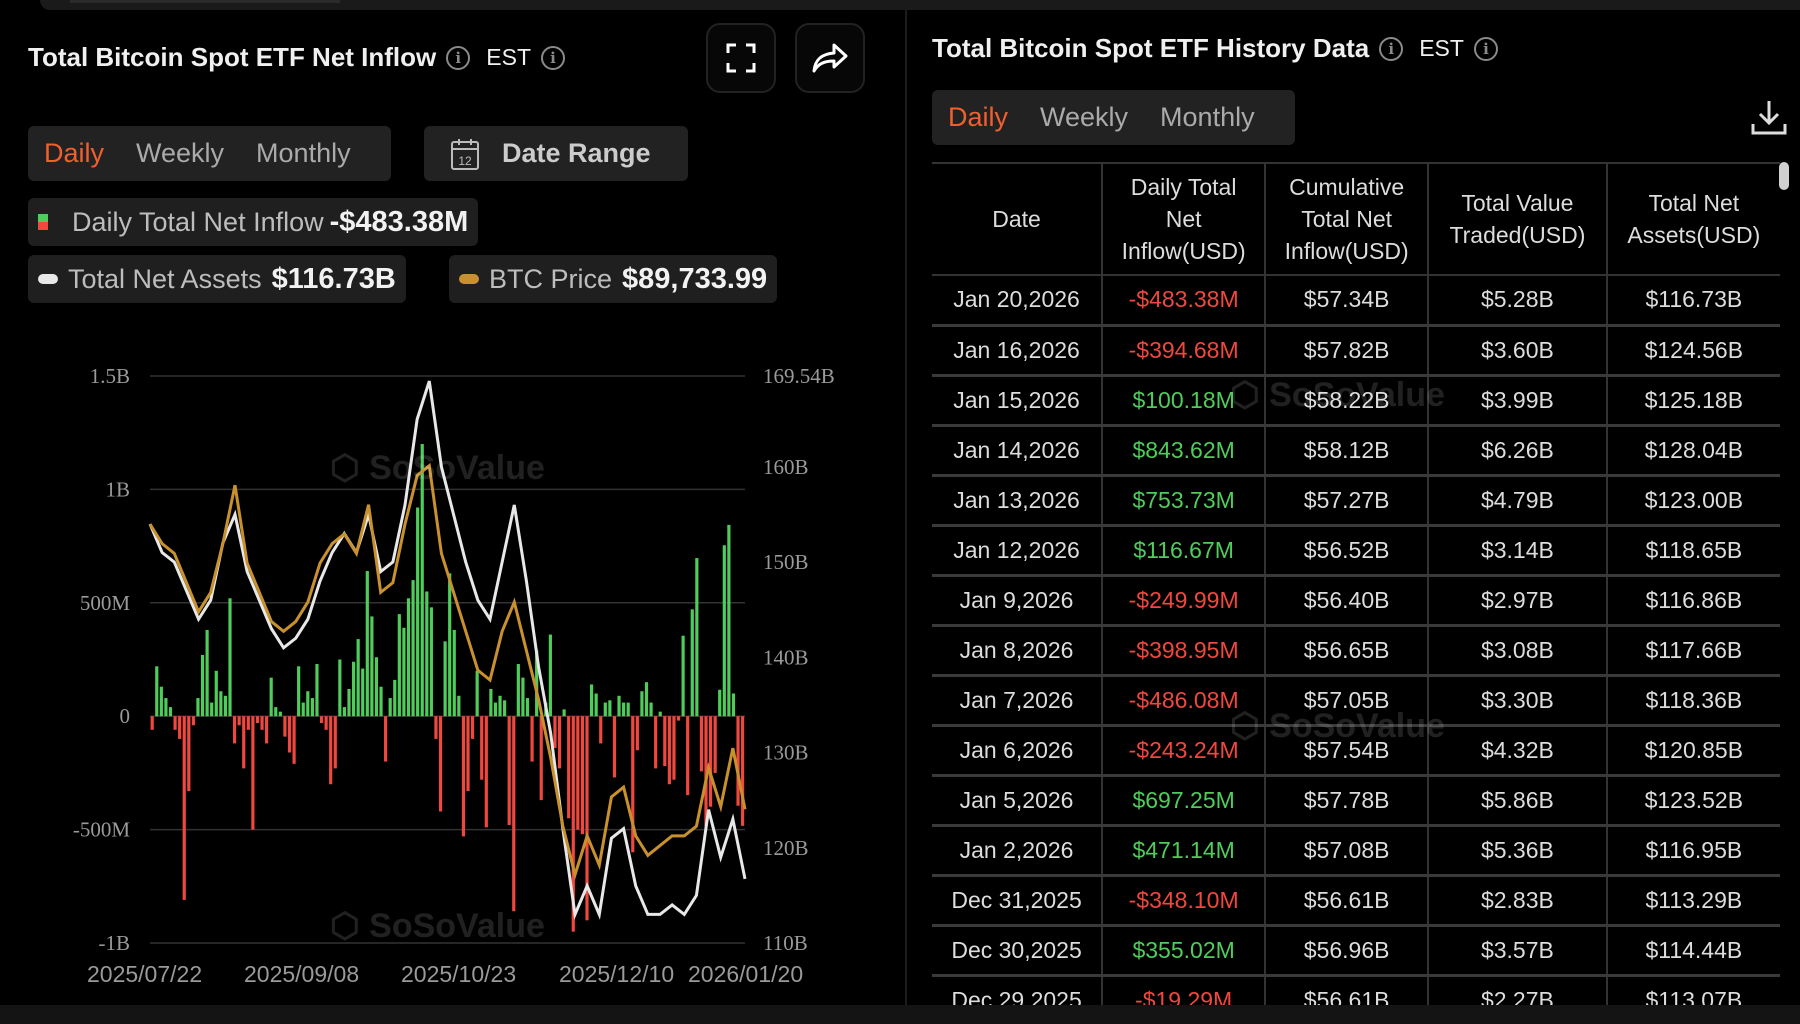 The height and width of the screenshot is (1024, 1800). What do you see at coordinates (1692, 501) in the screenshot?
I see `table-cell: $123.00B` at bounding box center [1692, 501].